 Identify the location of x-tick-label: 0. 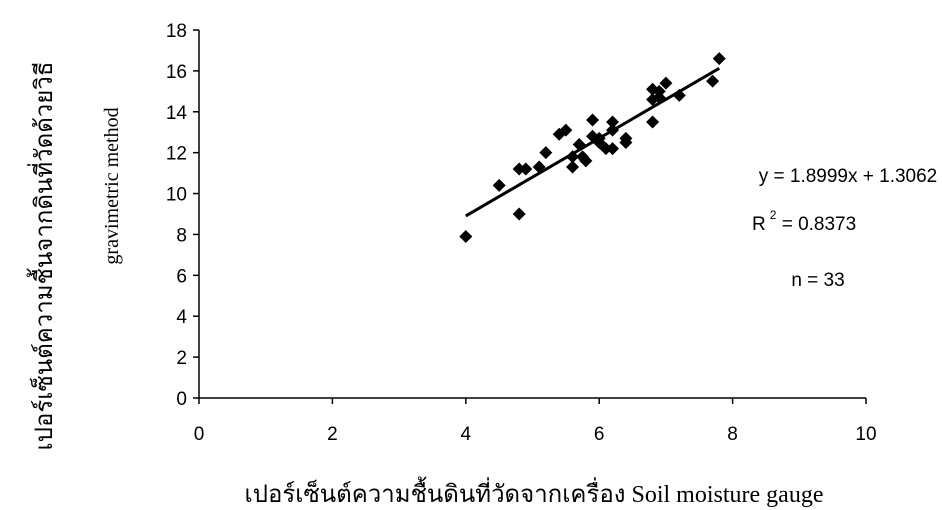
(199, 434).